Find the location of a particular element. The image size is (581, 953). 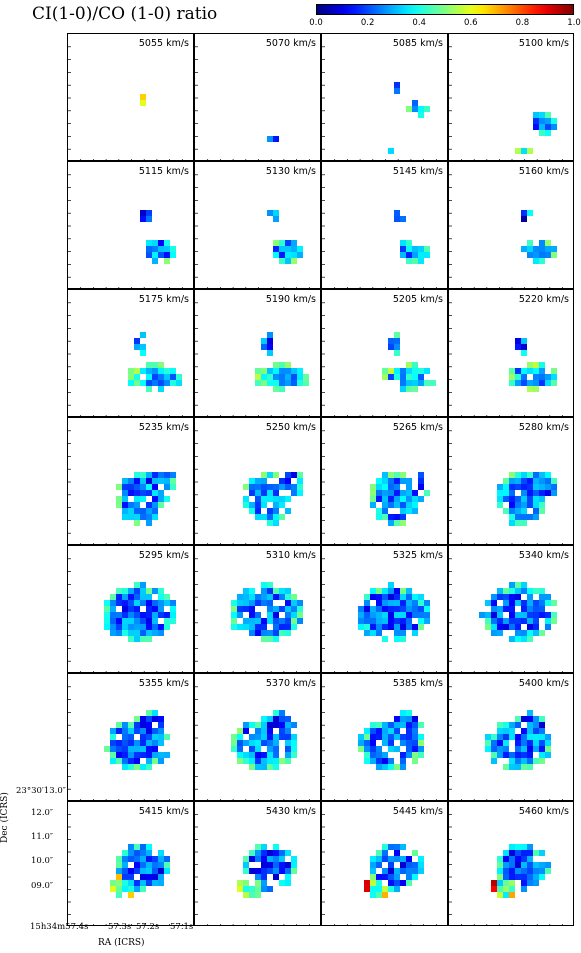

velocity-label: 5130 km/s is located at coordinates (290, 171).